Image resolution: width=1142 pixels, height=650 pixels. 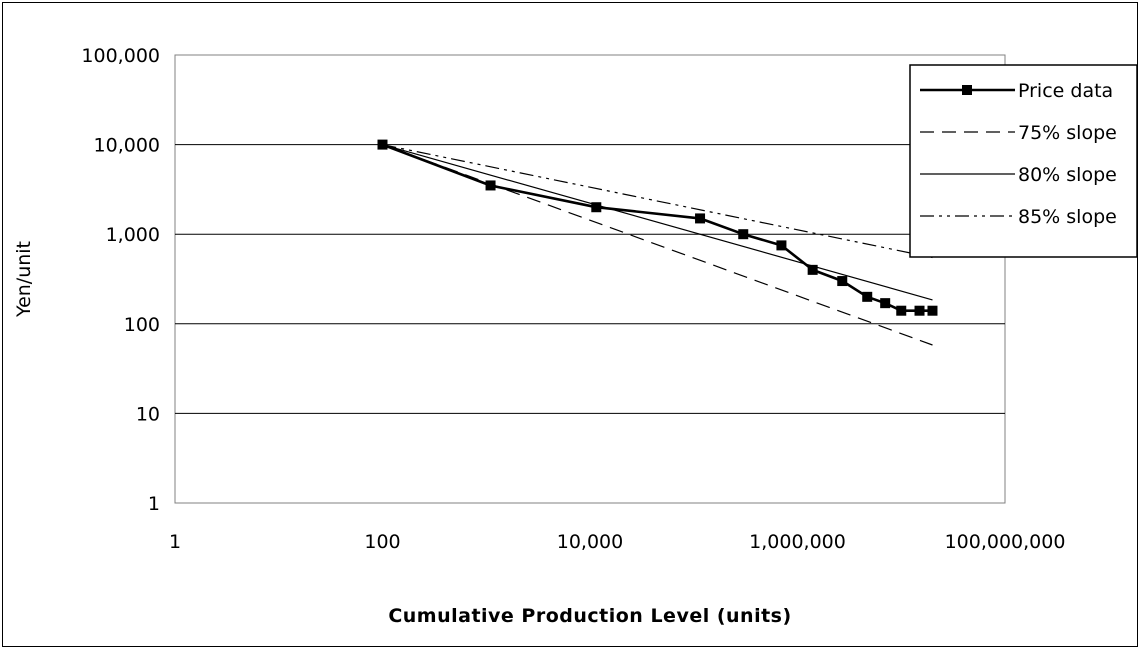 What do you see at coordinates (120, 56) in the screenshot?
I see `y-tick-label: 100,000` at bounding box center [120, 56].